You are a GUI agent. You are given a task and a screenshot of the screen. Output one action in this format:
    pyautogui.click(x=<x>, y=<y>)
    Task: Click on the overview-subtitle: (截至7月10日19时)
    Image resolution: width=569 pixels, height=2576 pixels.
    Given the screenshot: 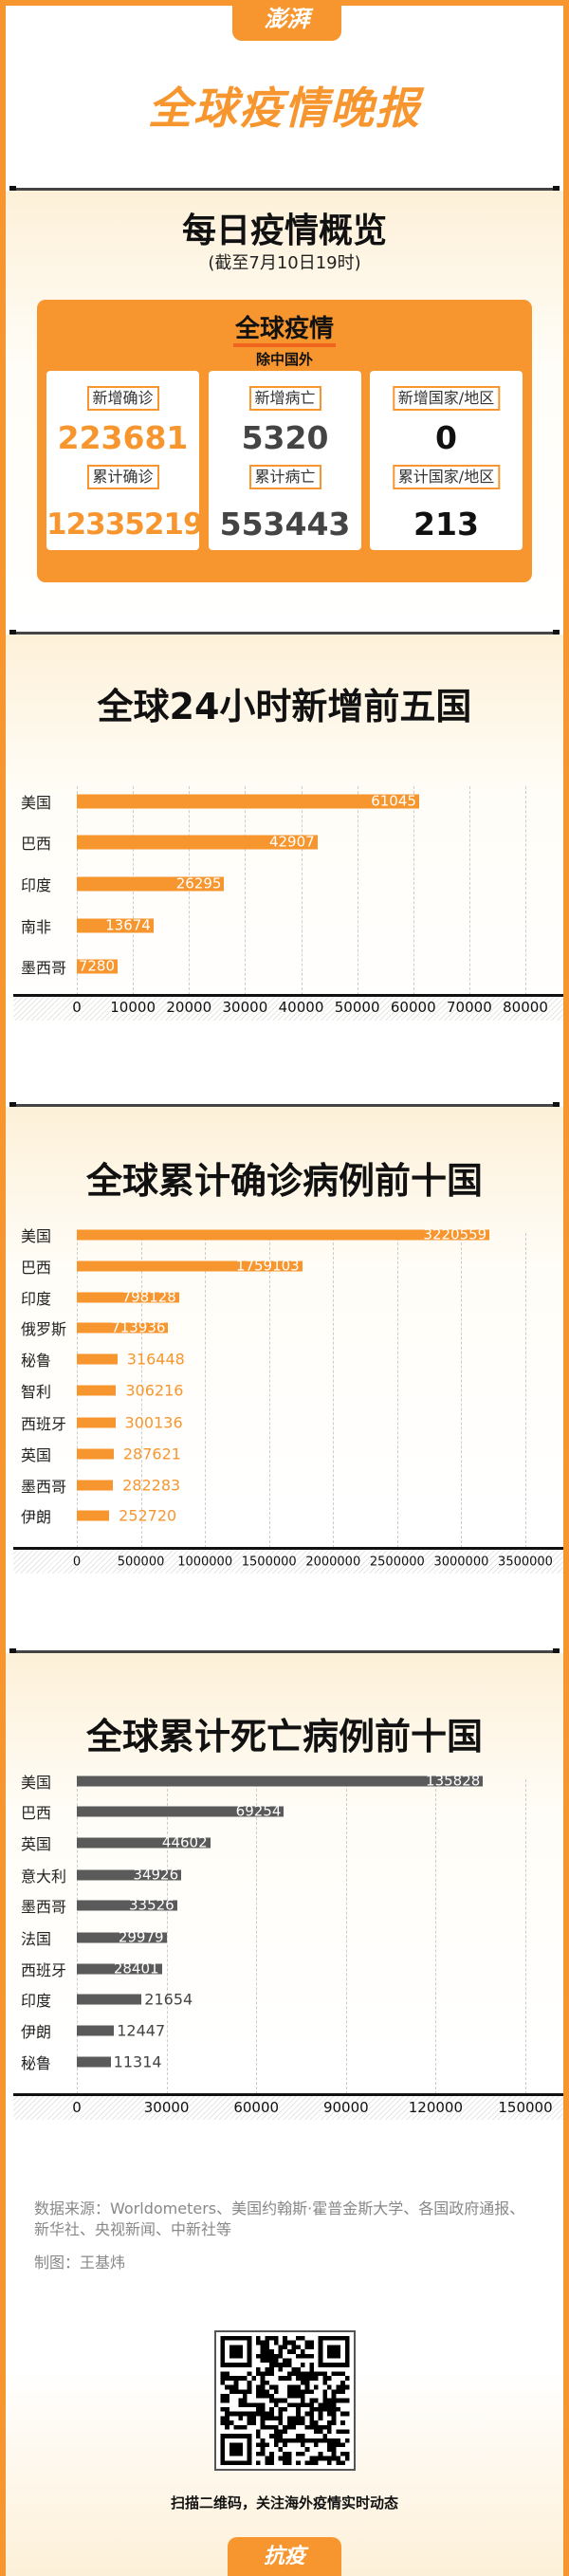 What is the action you would take?
    pyautogui.click(x=284, y=263)
    